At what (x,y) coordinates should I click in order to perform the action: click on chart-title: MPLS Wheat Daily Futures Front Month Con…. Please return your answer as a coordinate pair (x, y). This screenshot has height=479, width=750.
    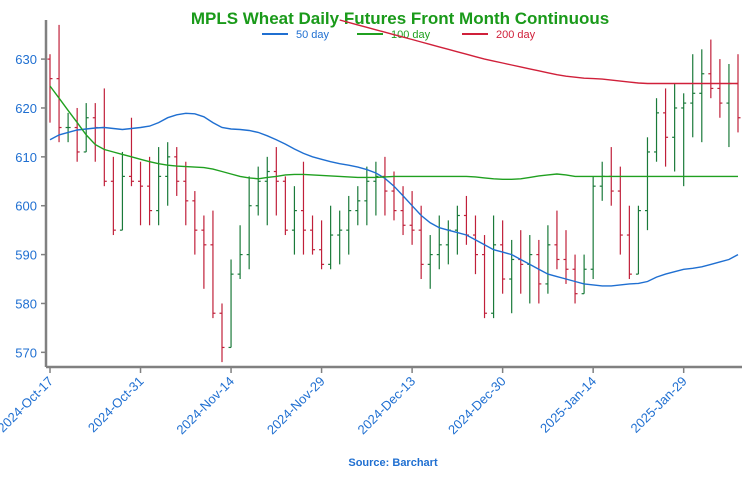
    Looking at the image, I should click on (400, 18).